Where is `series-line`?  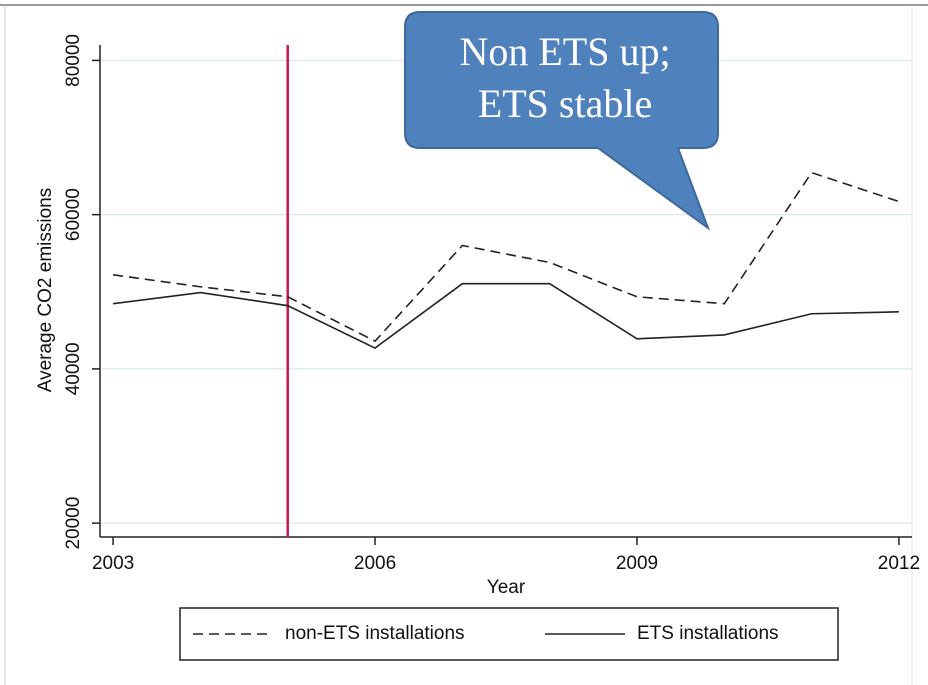 series-line is located at coordinates (505, 315).